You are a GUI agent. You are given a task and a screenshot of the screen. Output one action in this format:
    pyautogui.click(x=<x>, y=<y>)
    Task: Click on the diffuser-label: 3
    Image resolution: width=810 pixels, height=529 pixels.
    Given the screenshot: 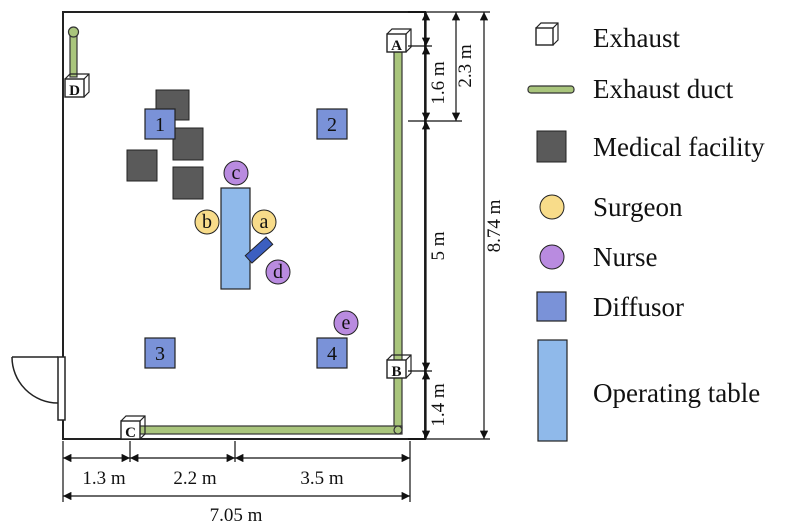 What is the action you would take?
    pyautogui.click(x=160, y=354)
    